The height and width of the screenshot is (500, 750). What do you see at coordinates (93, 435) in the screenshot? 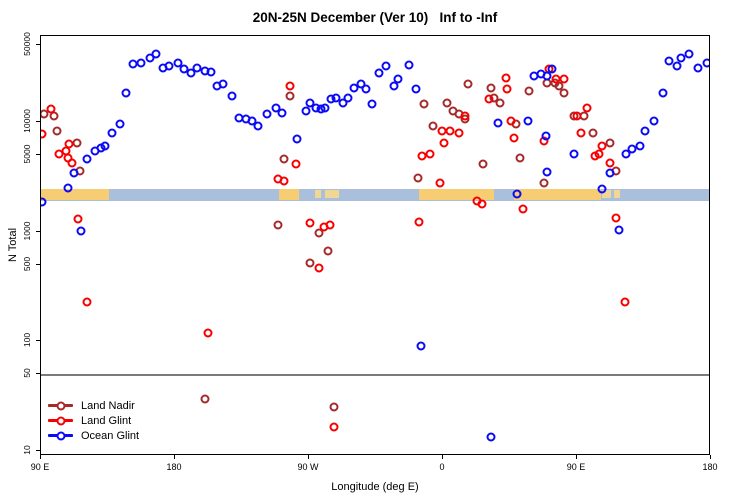
I see `legend-item-ocean-glint: Ocean Glint` at bounding box center [93, 435].